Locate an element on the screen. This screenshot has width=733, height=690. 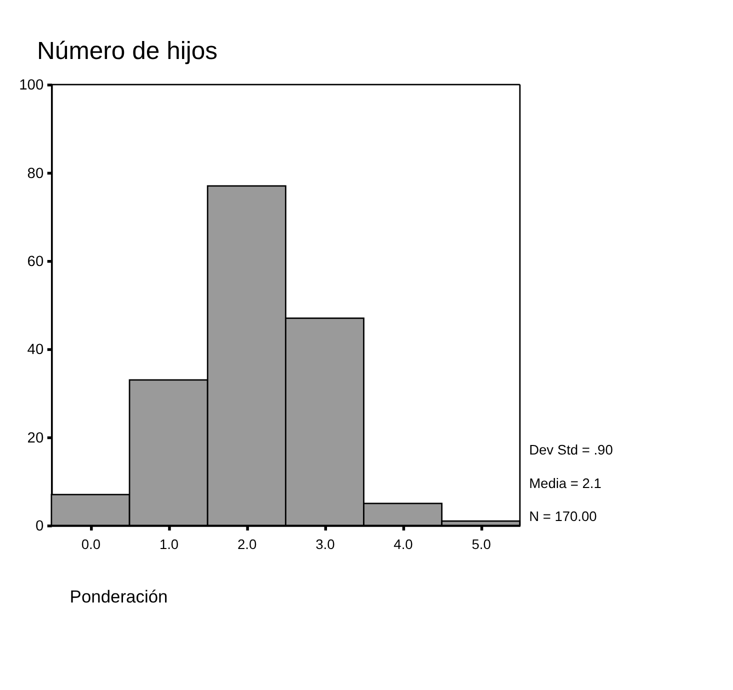
x-tick-label: 0.0 is located at coordinates (91, 544).